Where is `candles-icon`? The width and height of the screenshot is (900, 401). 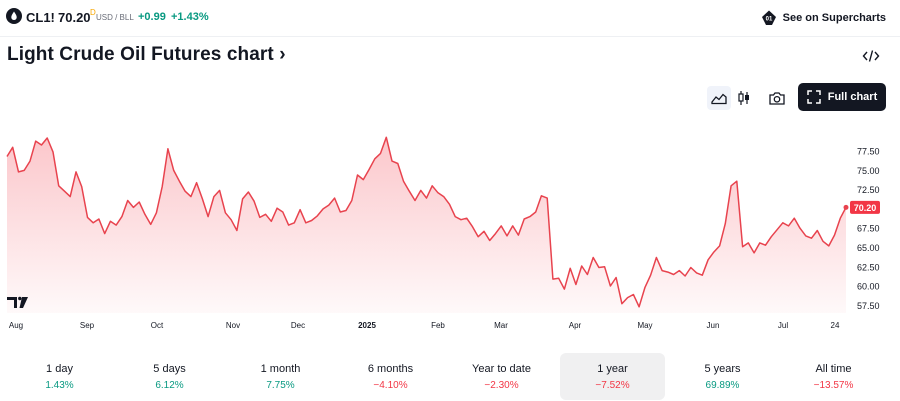
candles-icon is located at coordinates (743, 98).